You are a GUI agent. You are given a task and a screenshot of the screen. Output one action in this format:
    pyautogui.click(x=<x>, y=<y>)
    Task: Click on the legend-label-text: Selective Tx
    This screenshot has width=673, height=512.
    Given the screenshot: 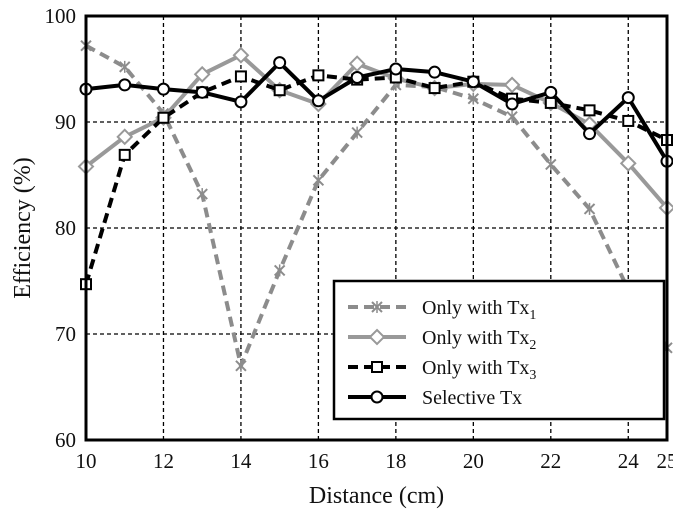 What is the action you would take?
    pyautogui.click(x=472, y=398)
    